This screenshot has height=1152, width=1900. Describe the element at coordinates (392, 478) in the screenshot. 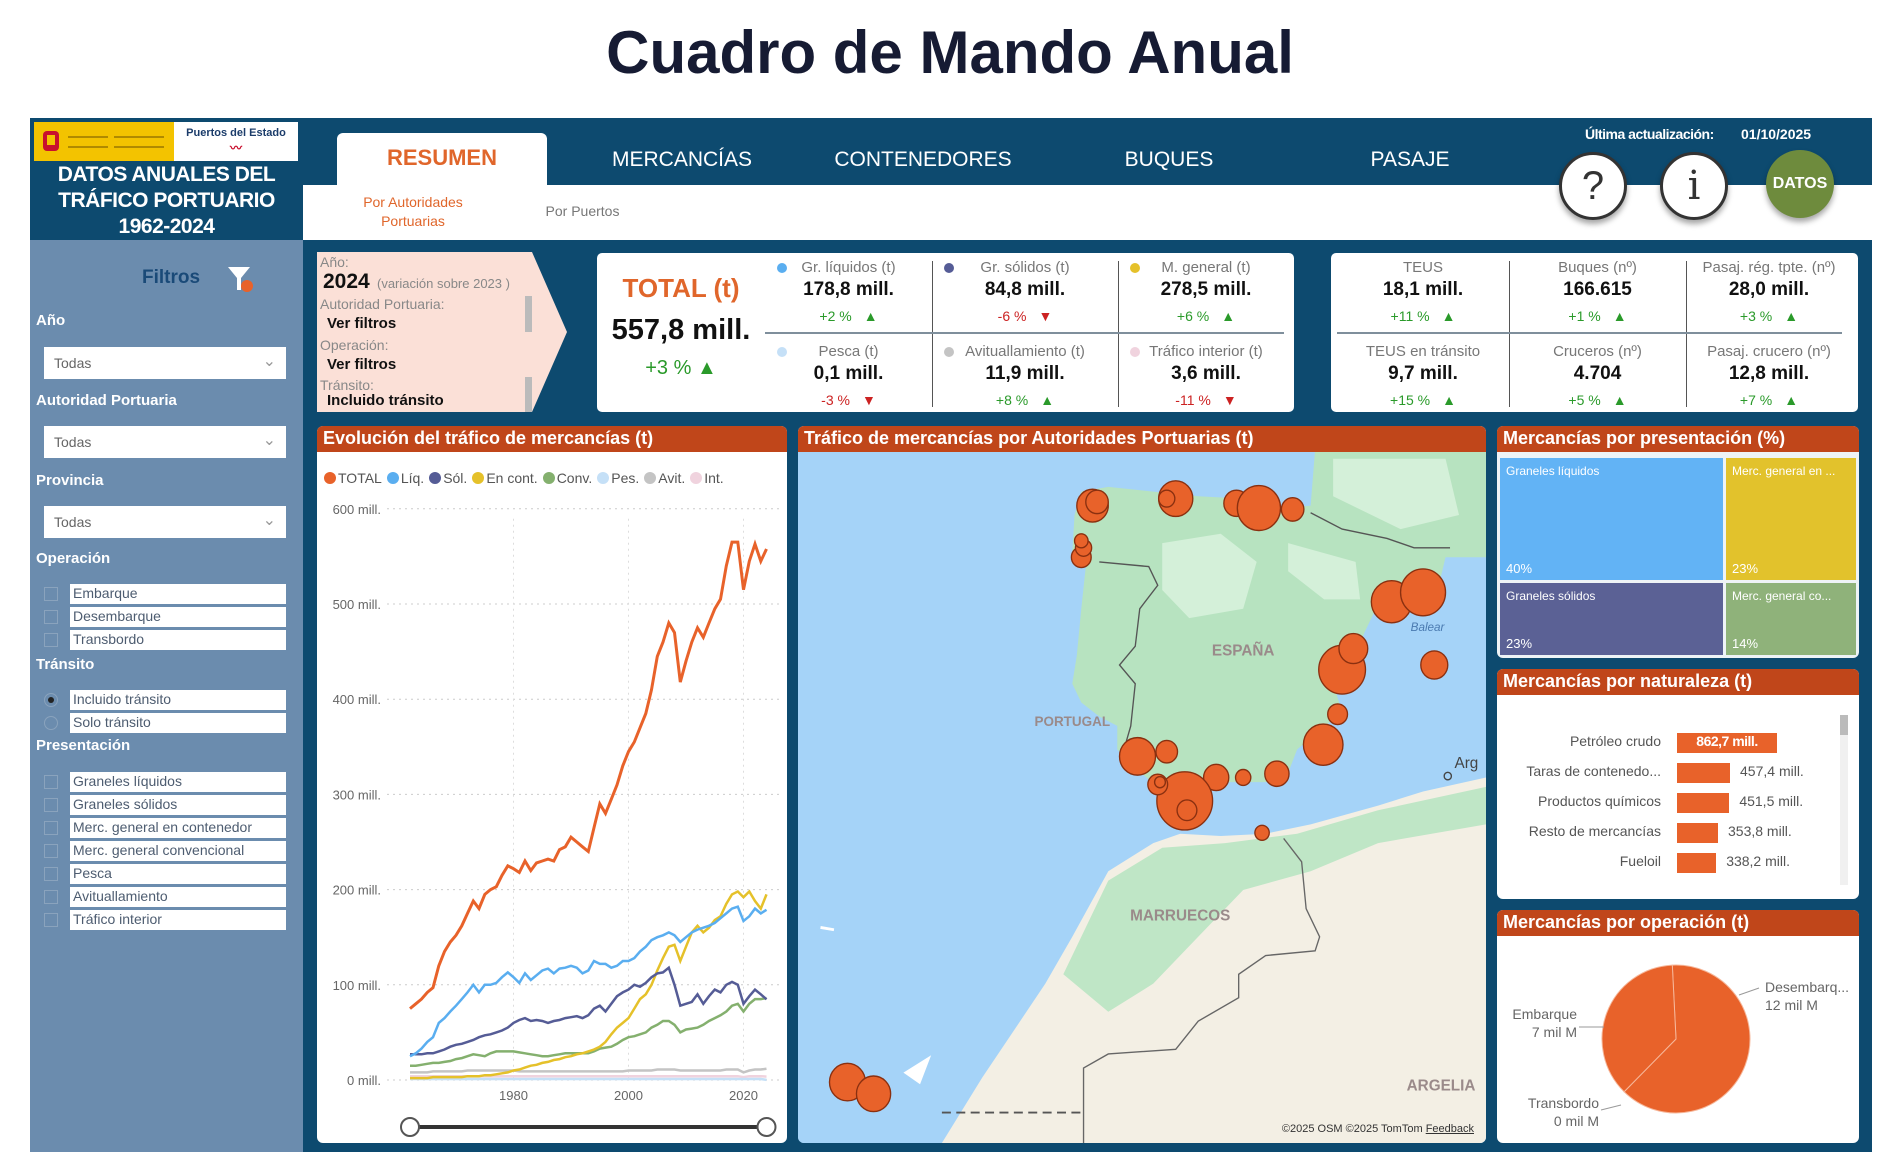

I see `legend-dot` at that location.